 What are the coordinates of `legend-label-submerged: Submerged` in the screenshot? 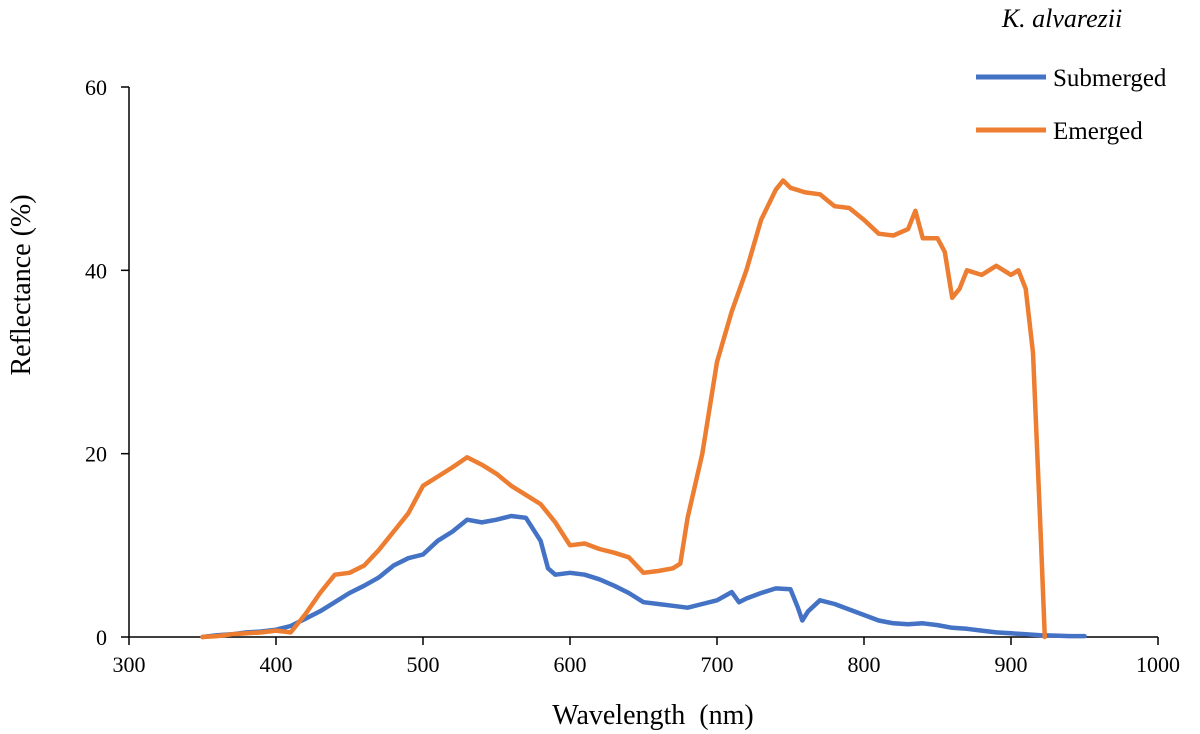 It's located at (1110, 78).